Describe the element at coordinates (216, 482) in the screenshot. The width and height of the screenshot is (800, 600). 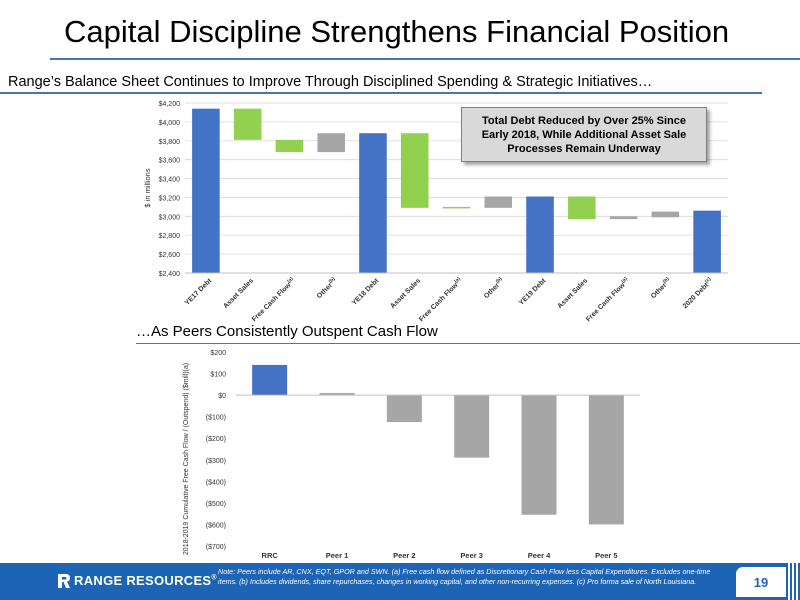
I see `y-tick-label: ($400)` at that location.